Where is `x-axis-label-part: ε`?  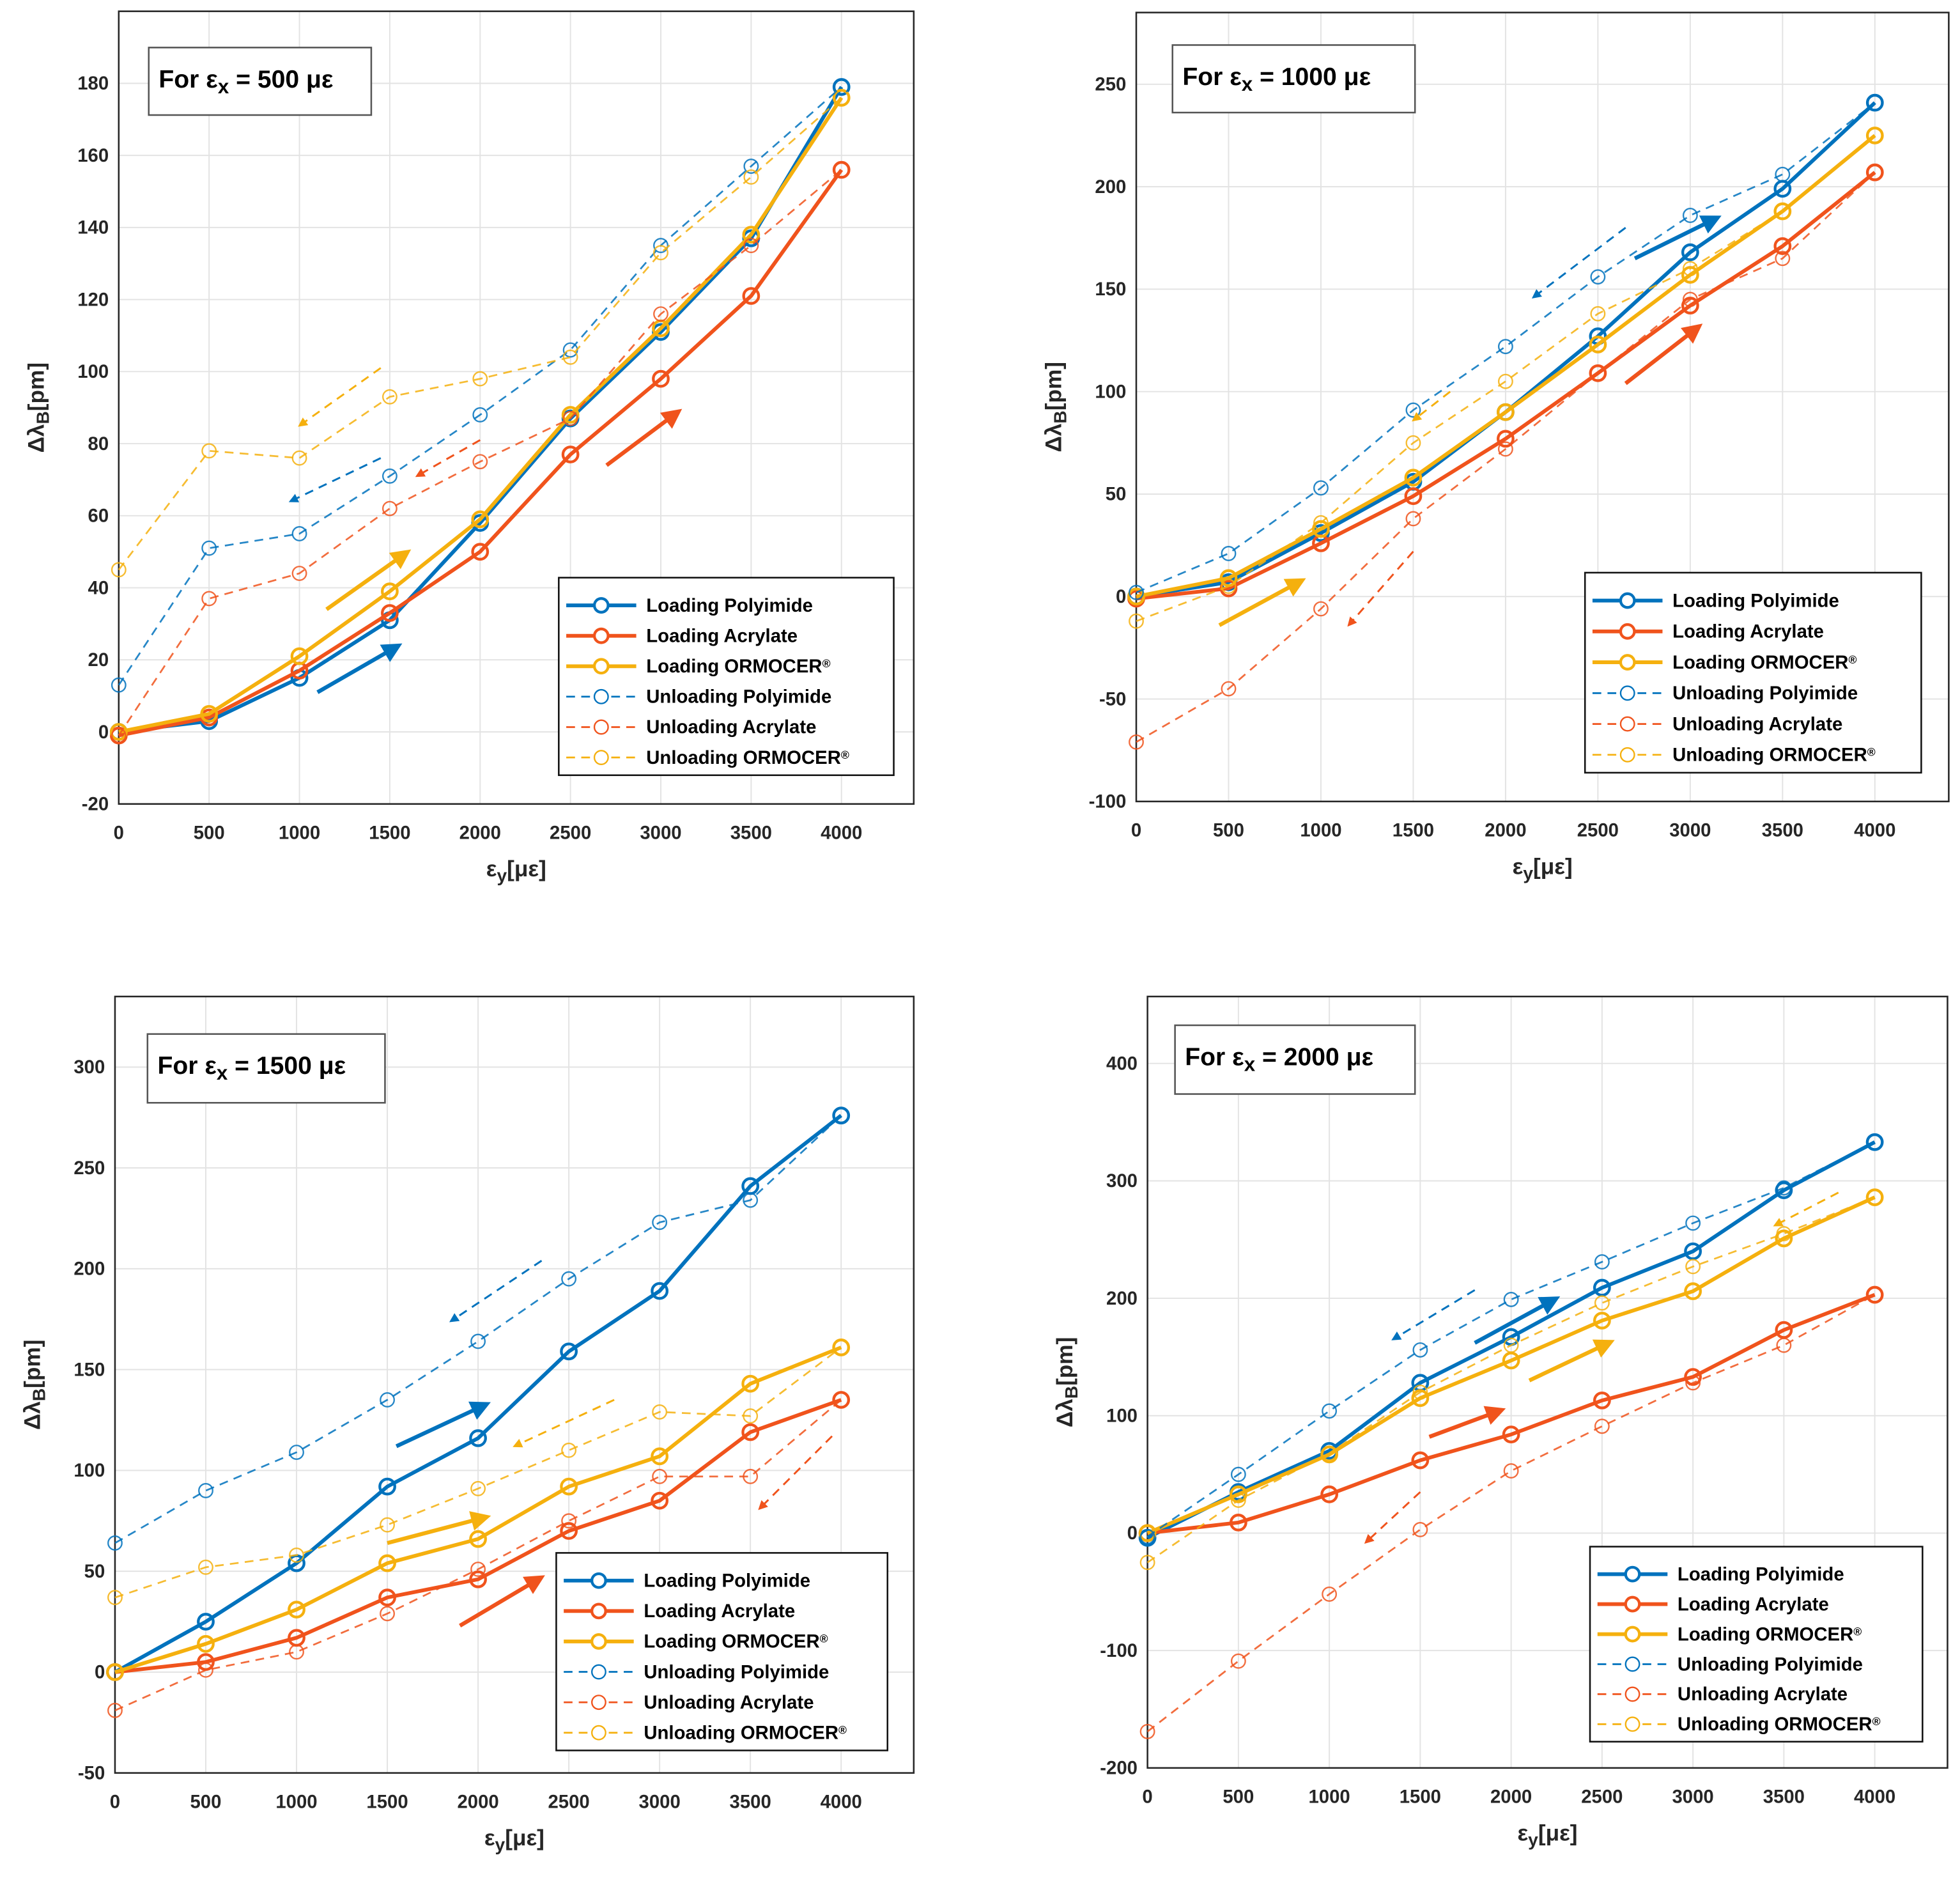 x-axis-label-part: ε is located at coordinates (1518, 866).